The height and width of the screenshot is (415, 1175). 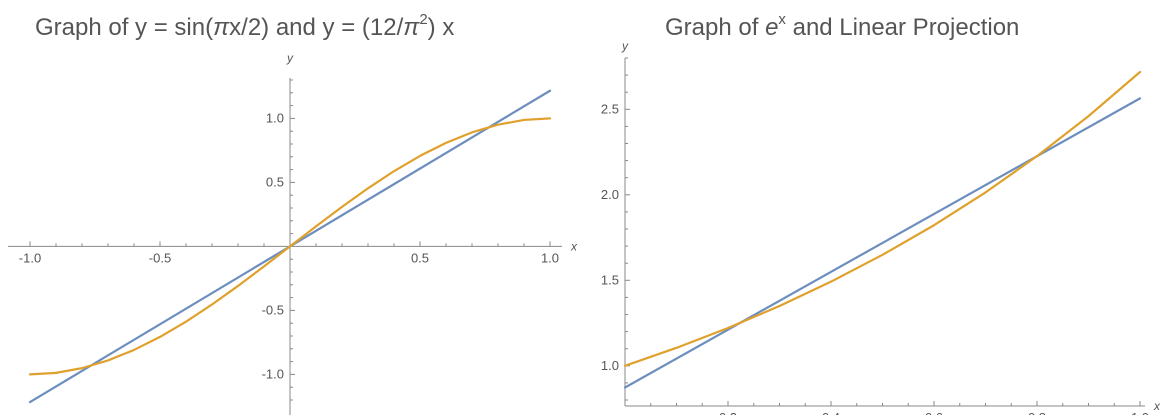 What do you see at coordinates (610, 279) in the screenshot?
I see `y-tick-label: 1.5` at bounding box center [610, 279].